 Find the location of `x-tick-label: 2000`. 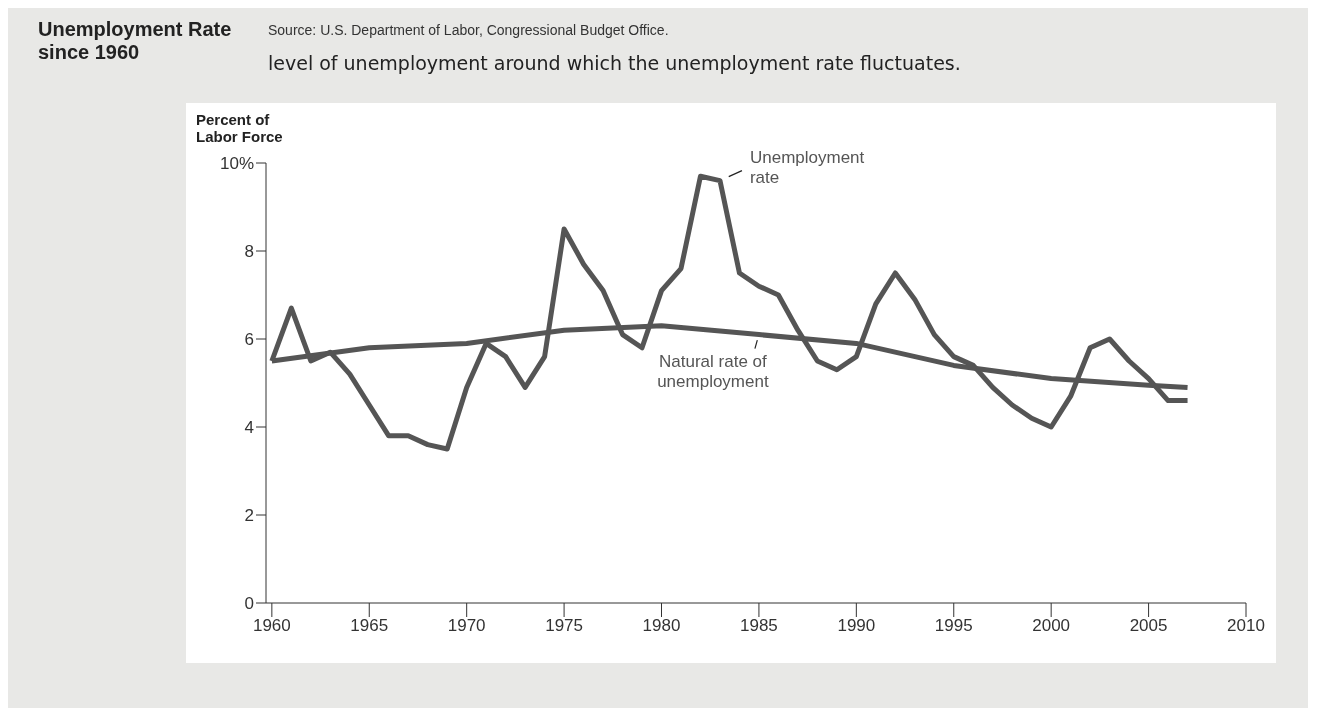

x-tick-label: 2000 is located at coordinates (1051, 626).